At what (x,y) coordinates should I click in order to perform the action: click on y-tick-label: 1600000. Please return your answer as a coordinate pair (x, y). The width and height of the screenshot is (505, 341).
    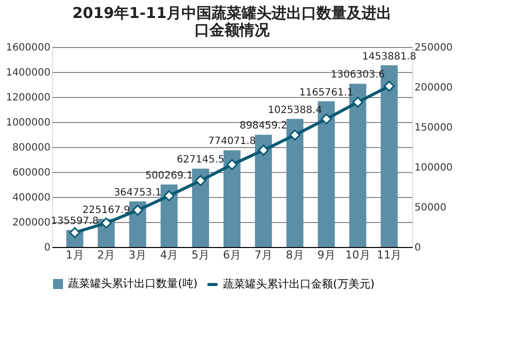
    Looking at the image, I should click on (28, 48).